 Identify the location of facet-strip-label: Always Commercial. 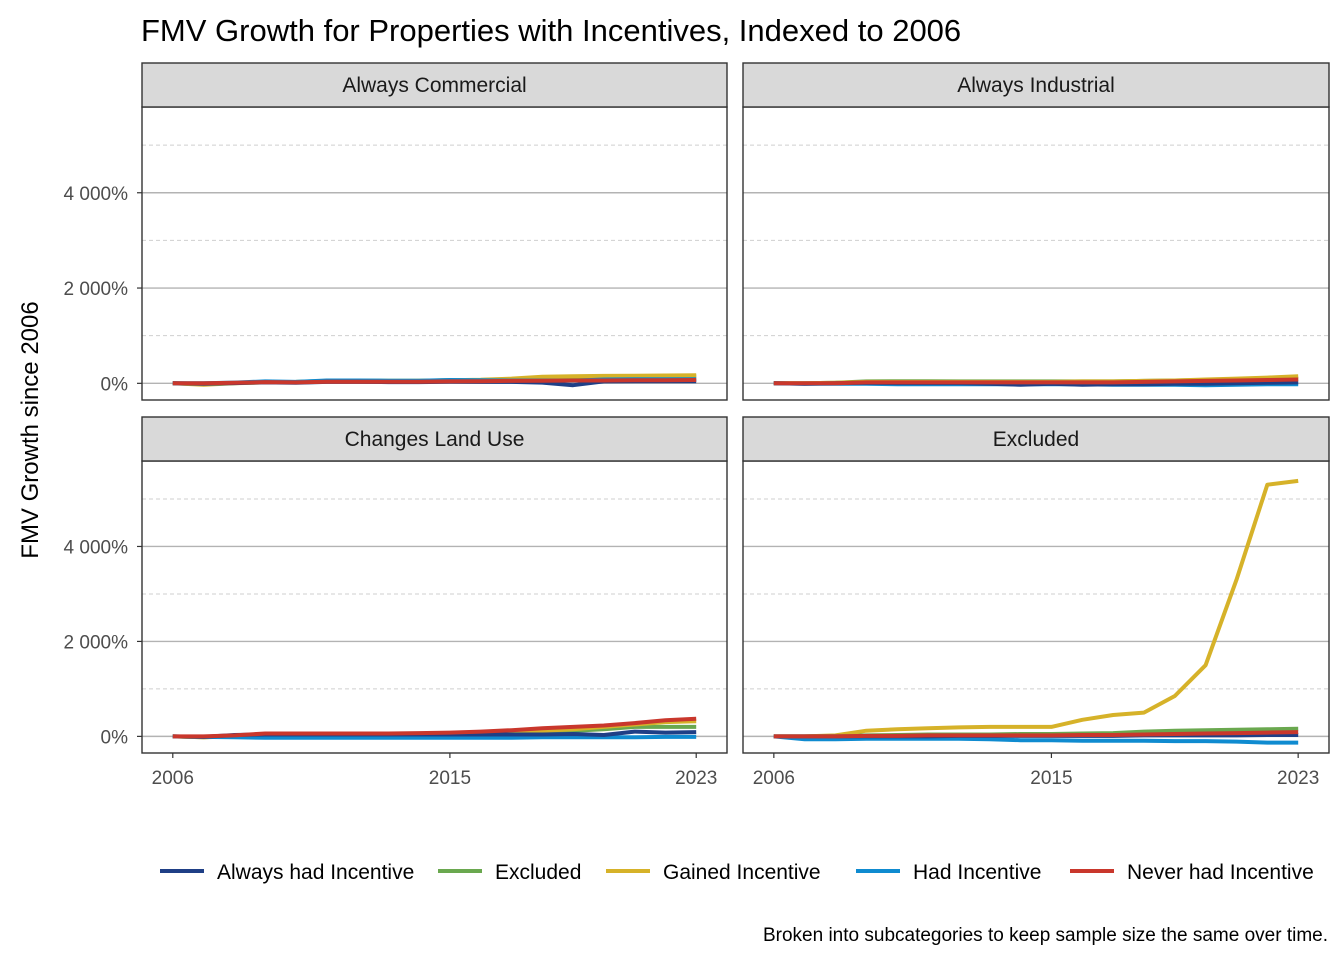
(434, 85).